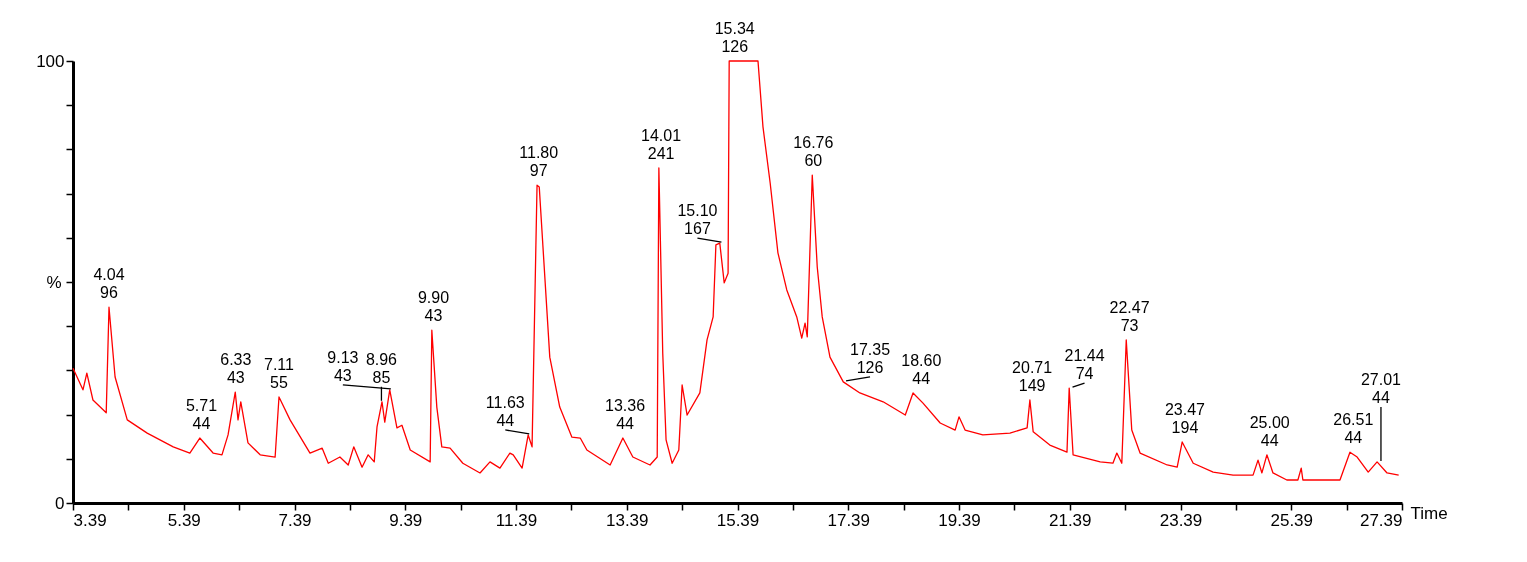  Describe the element at coordinates (870, 358) in the screenshot. I see `annotation: 17.35 126` at that location.